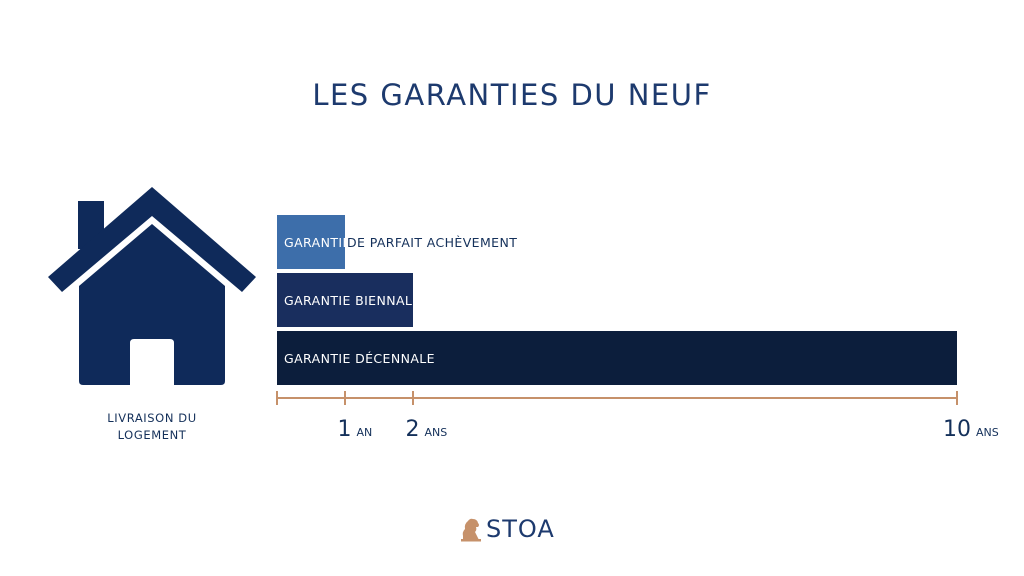  Describe the element at coordinates (971, 429) in the screenshot. I see `x-tick-label-3: 10 ANS` at that location.